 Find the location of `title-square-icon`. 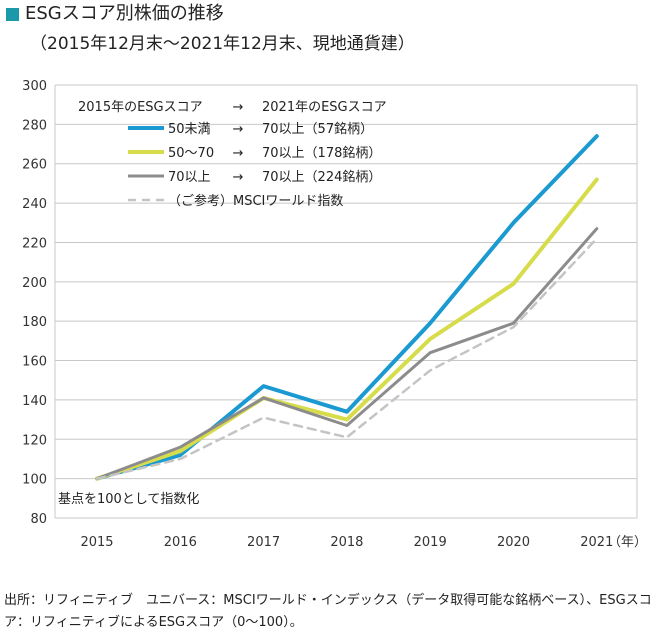

title-square-icon is located at coordinates (12, 14).